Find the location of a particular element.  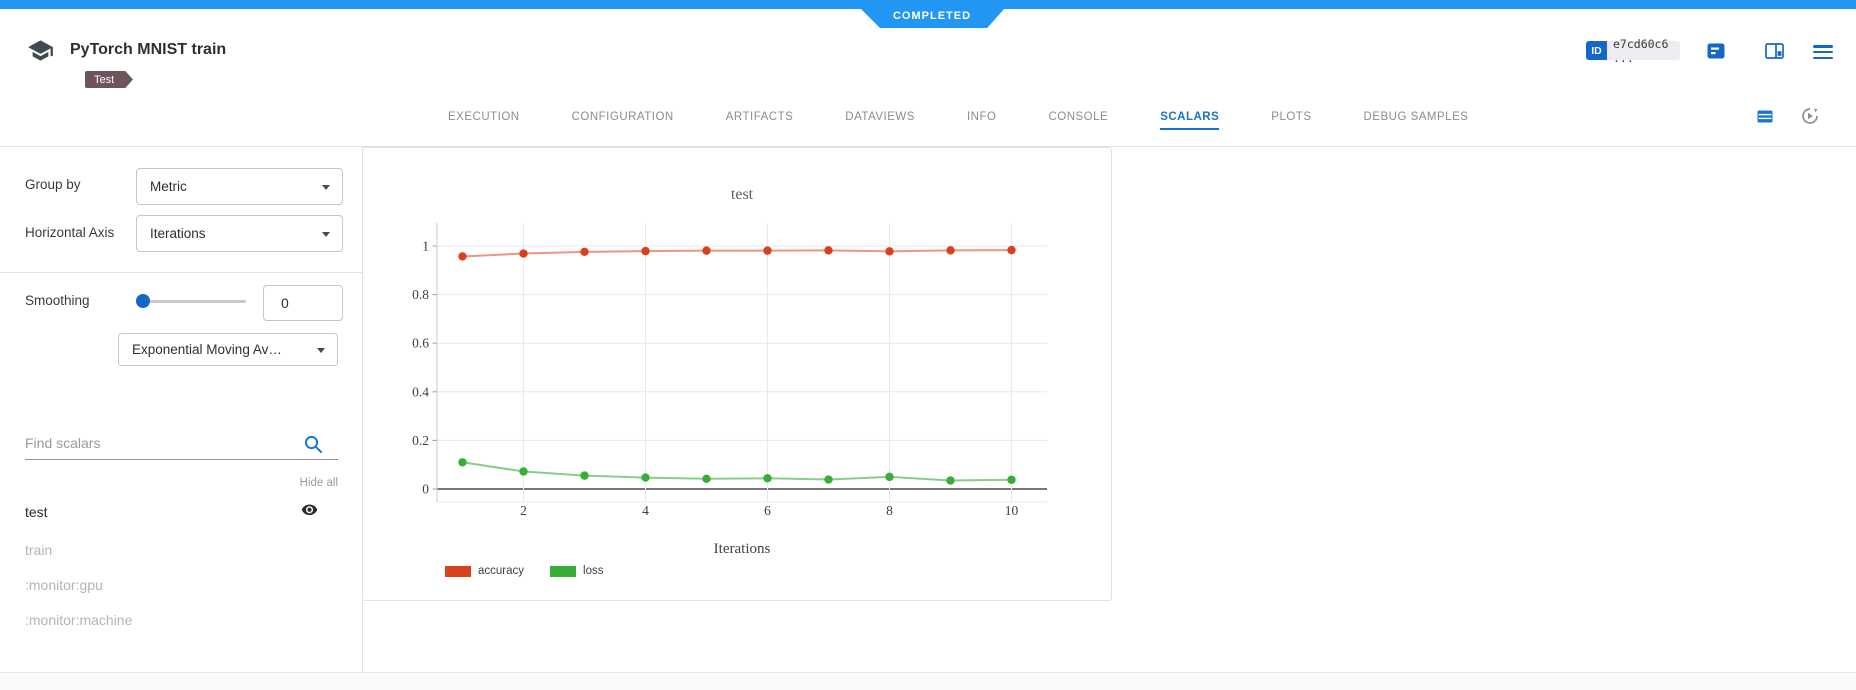

legend-swatch-accuracy is located at coordinates (458, 571).